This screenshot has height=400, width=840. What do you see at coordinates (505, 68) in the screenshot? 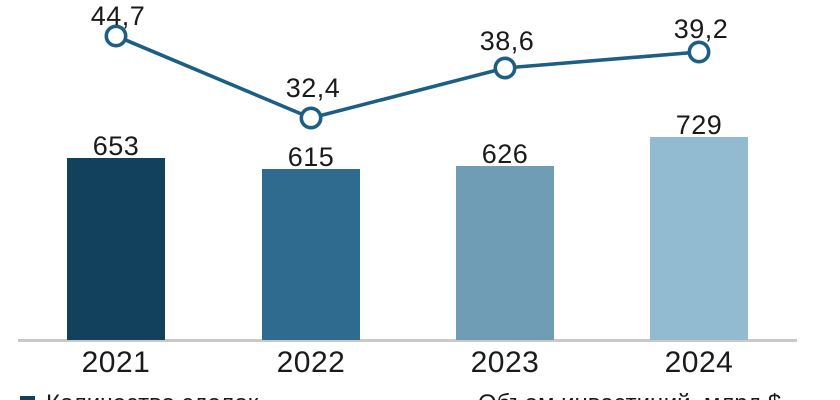
I see `line-marker-2023` at bounding box center [505, 68].